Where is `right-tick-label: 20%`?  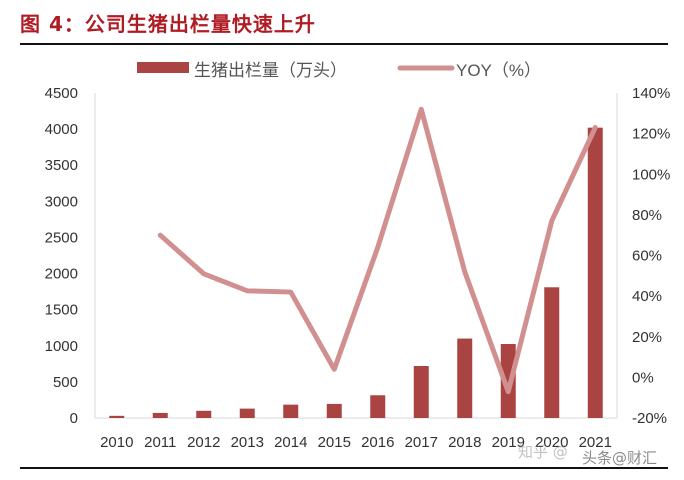 right-tick-label: 20% is located at coordinates (647, 337).